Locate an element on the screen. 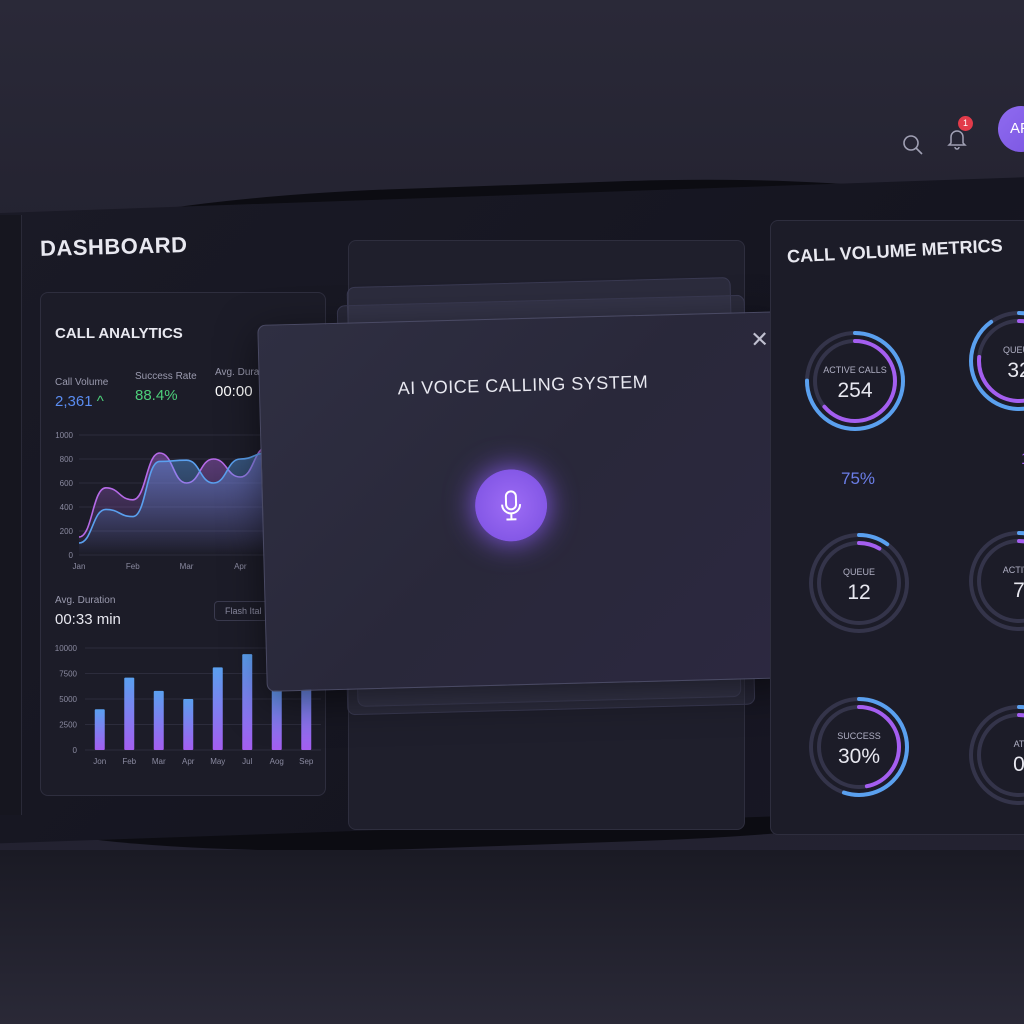 This screenshot has width=1024, height=1024. gauge-percent: 10 is located at coordinates (1022, 459).